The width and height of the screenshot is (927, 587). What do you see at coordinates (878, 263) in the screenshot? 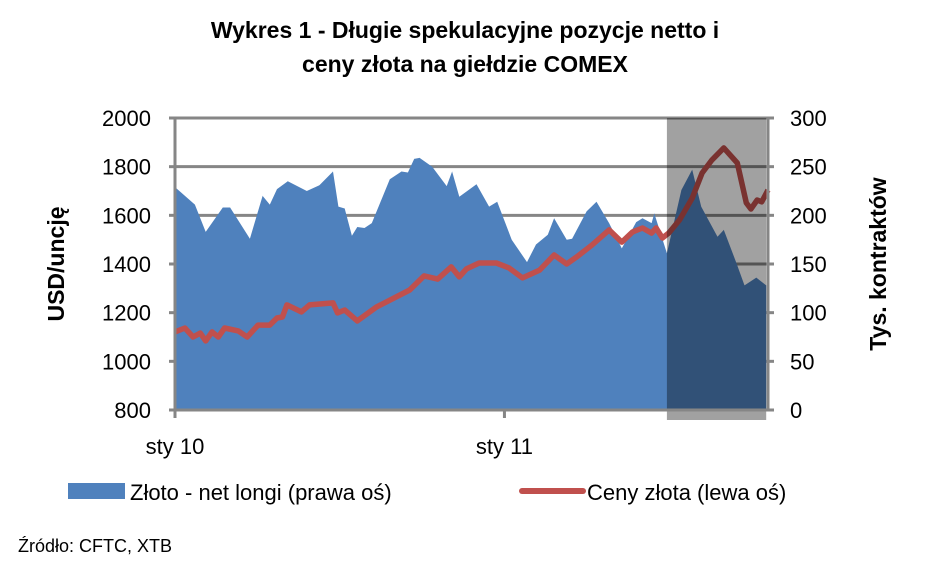
I see `right-axis-title: Tys. kontraktów` at bounding box center [878, 263].